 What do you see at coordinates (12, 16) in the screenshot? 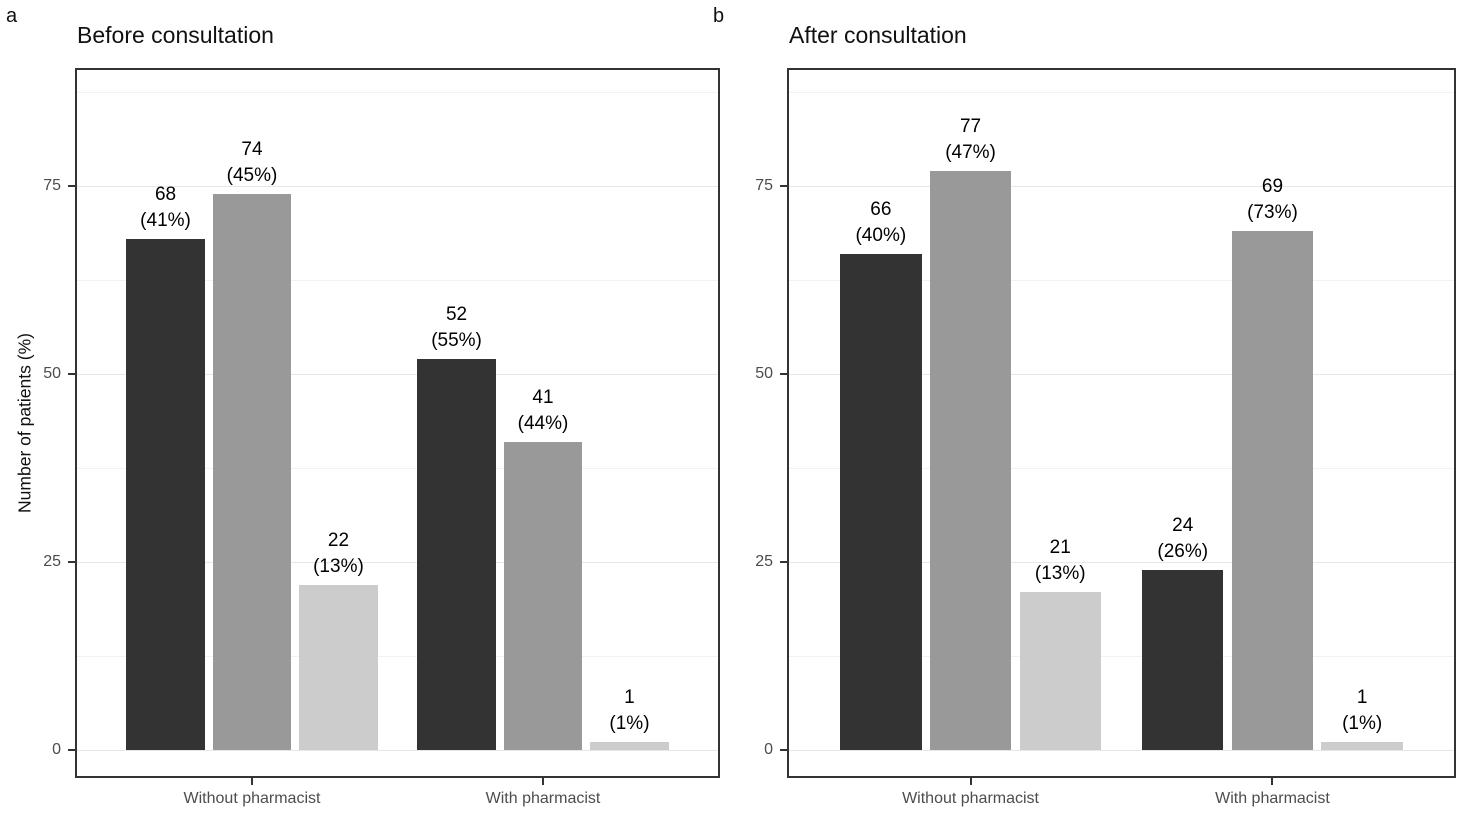
I see `panel-a-label: a` at bounding box center [12, 16].